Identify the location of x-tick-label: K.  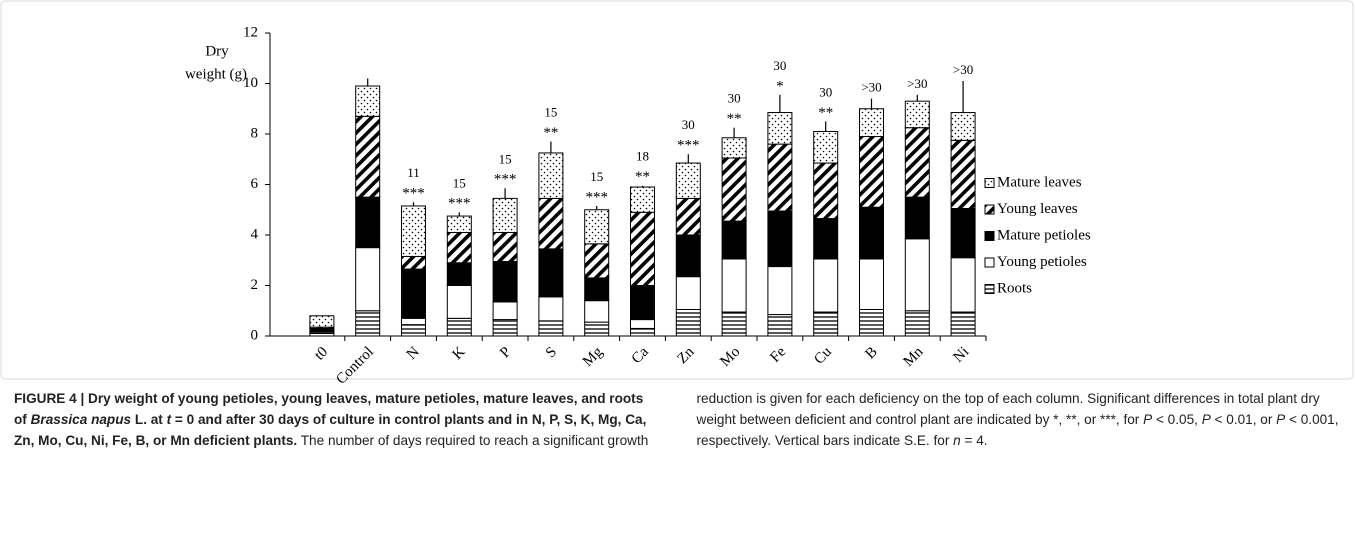
(459, 353).